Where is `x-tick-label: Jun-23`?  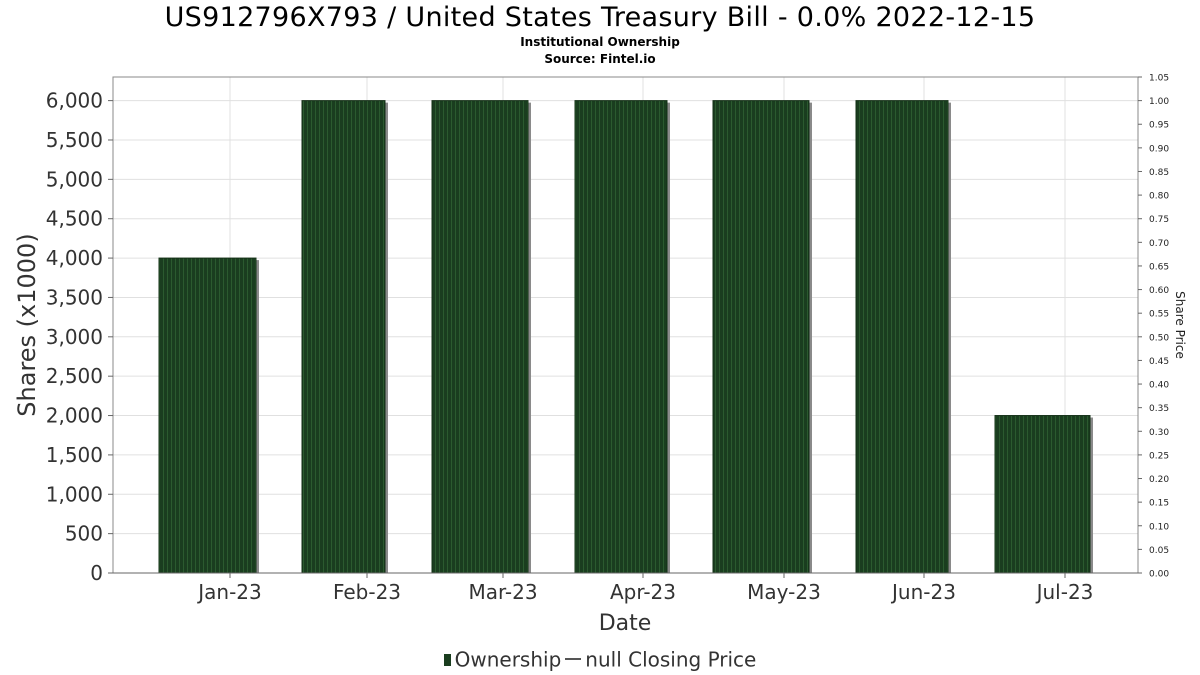 x-tick-label: Jun-23 is located at coordinates (923, 592).